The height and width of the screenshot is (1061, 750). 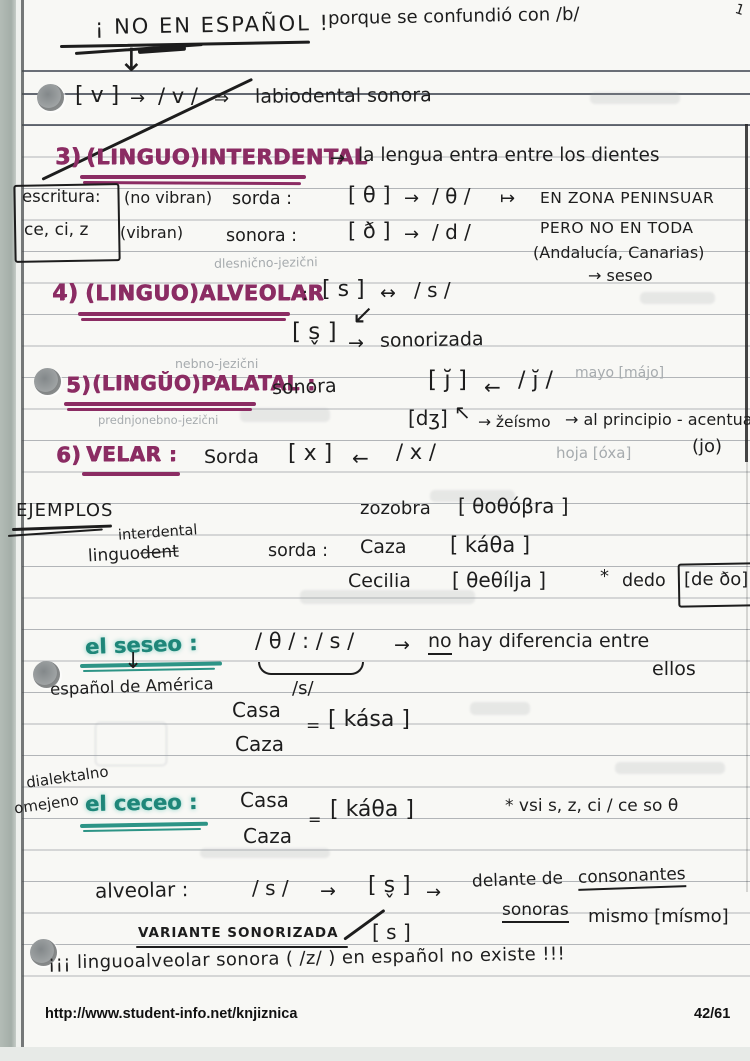 I want to click on sonorizada-label: sonorizada, so click(x=431, y=340).